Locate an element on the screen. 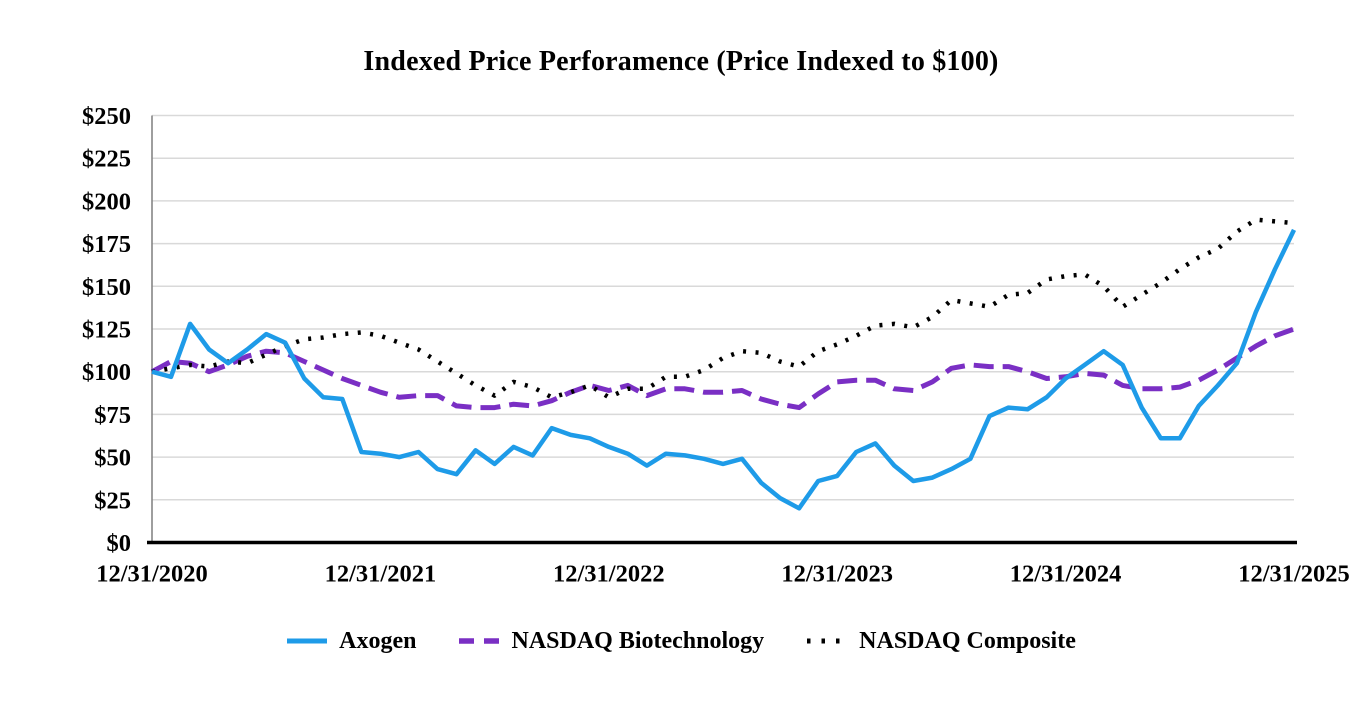 This screenshot has height=710, width=1362. y-tick-labels: $0 $25 $50 $75 $100 $125 $150 $175 $200 $225 $250 is located at coordinates (106, 330).